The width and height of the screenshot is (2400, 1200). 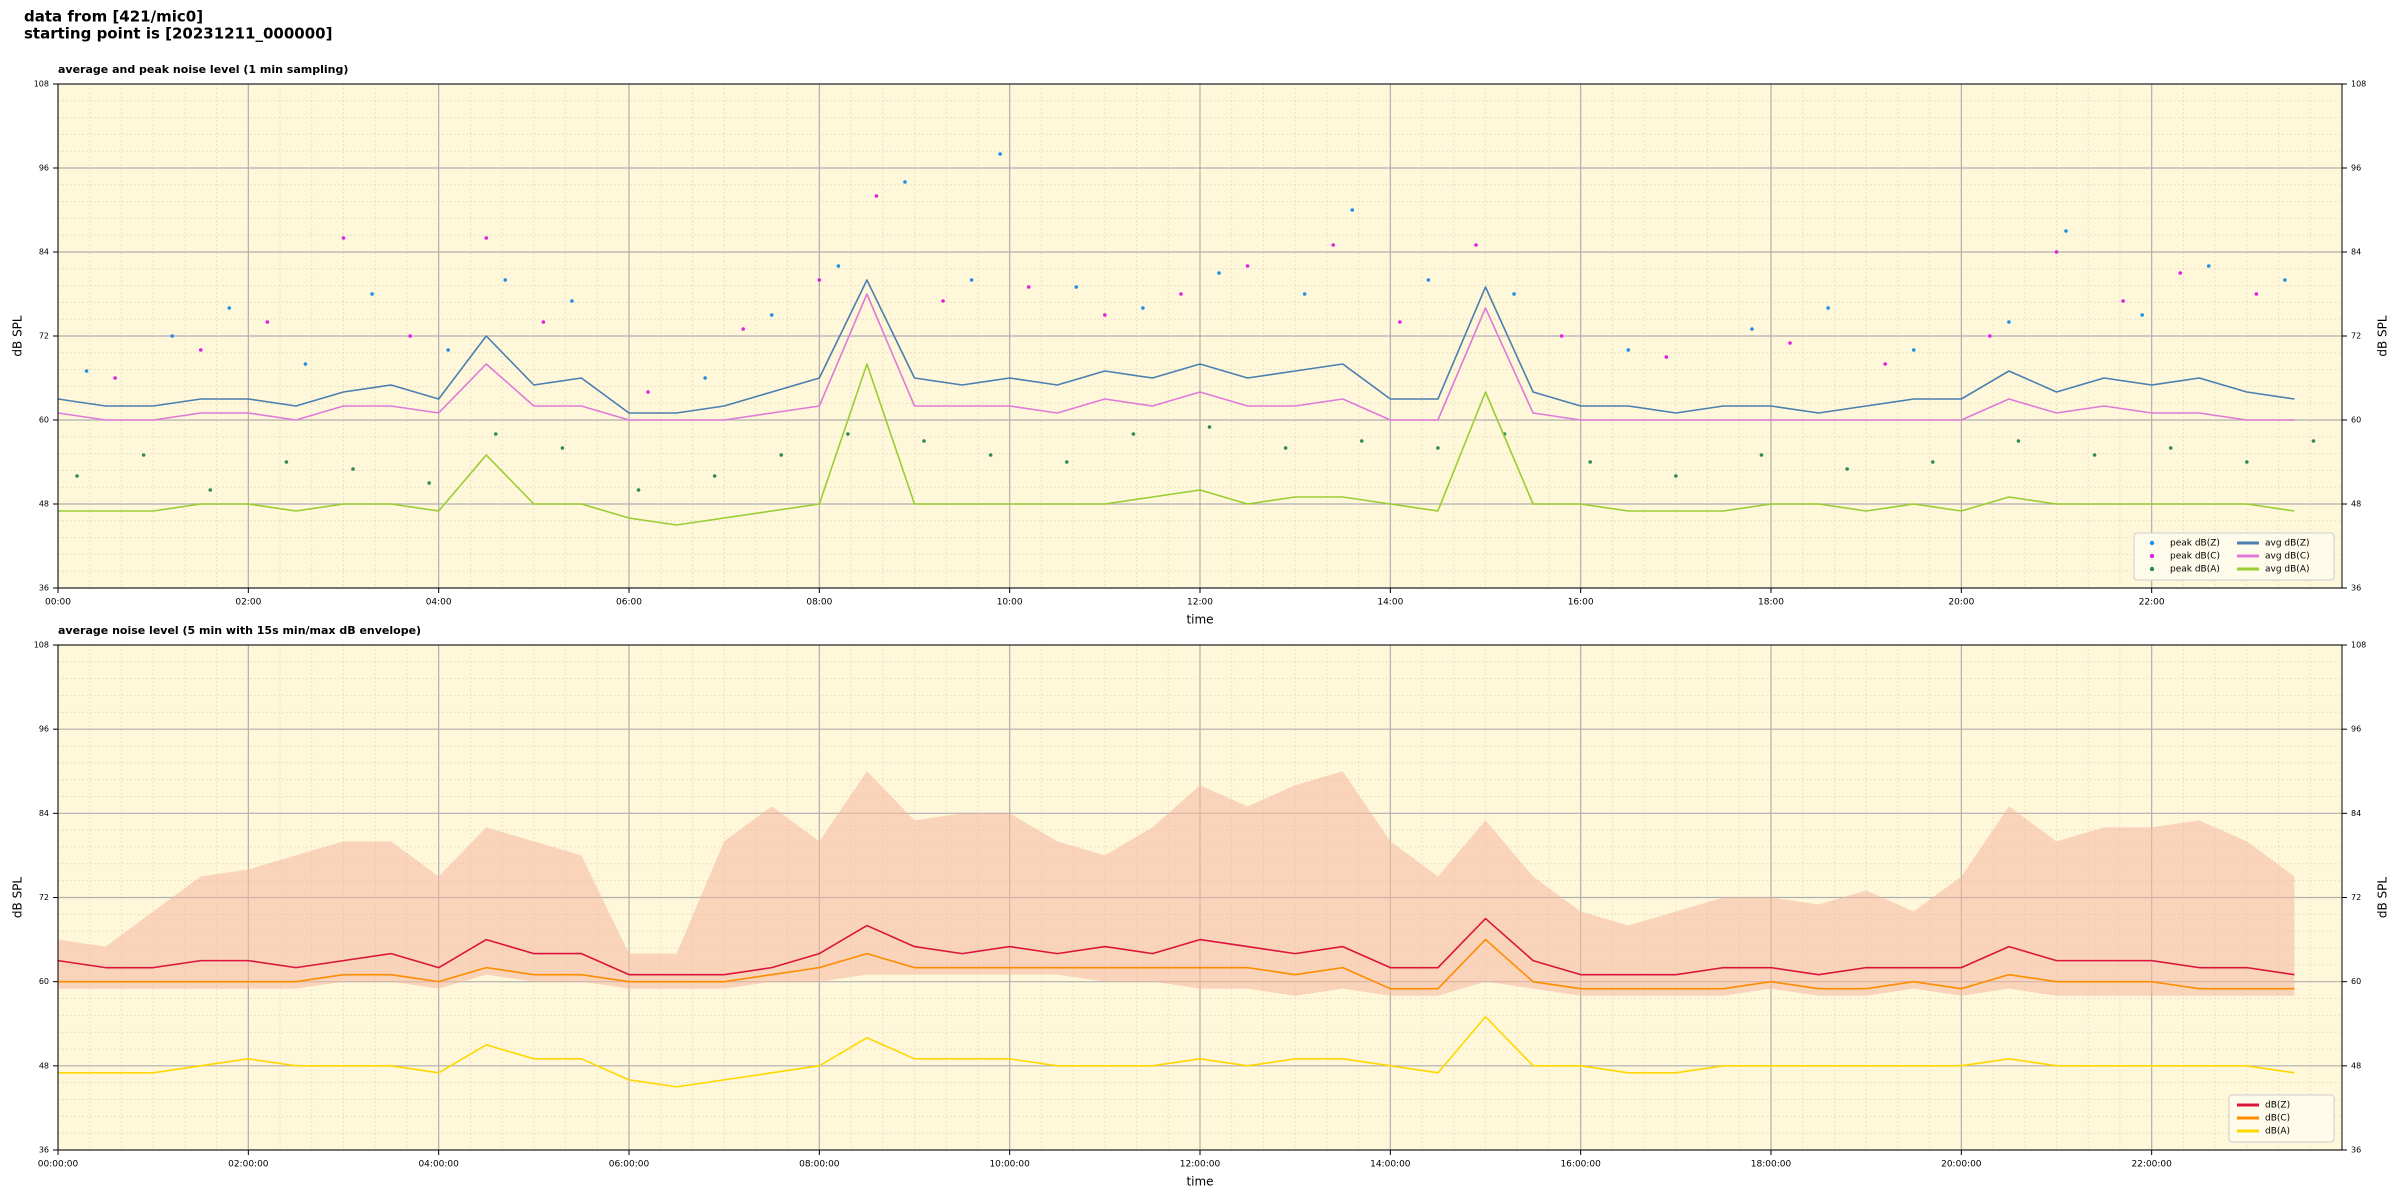 I want to click on x-tick-label: 06:00, so click(x=629, y=603).